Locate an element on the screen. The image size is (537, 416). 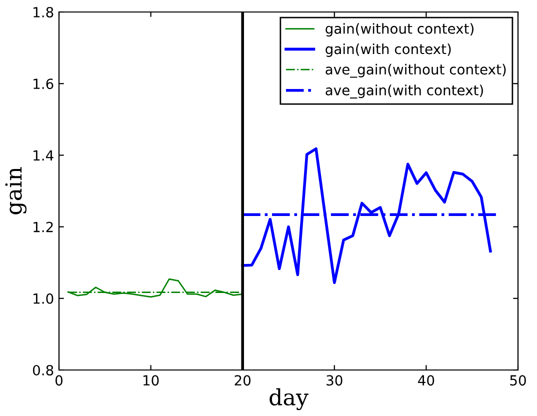
y-tick-label: 1.6 is located at coordinates (44, 84).